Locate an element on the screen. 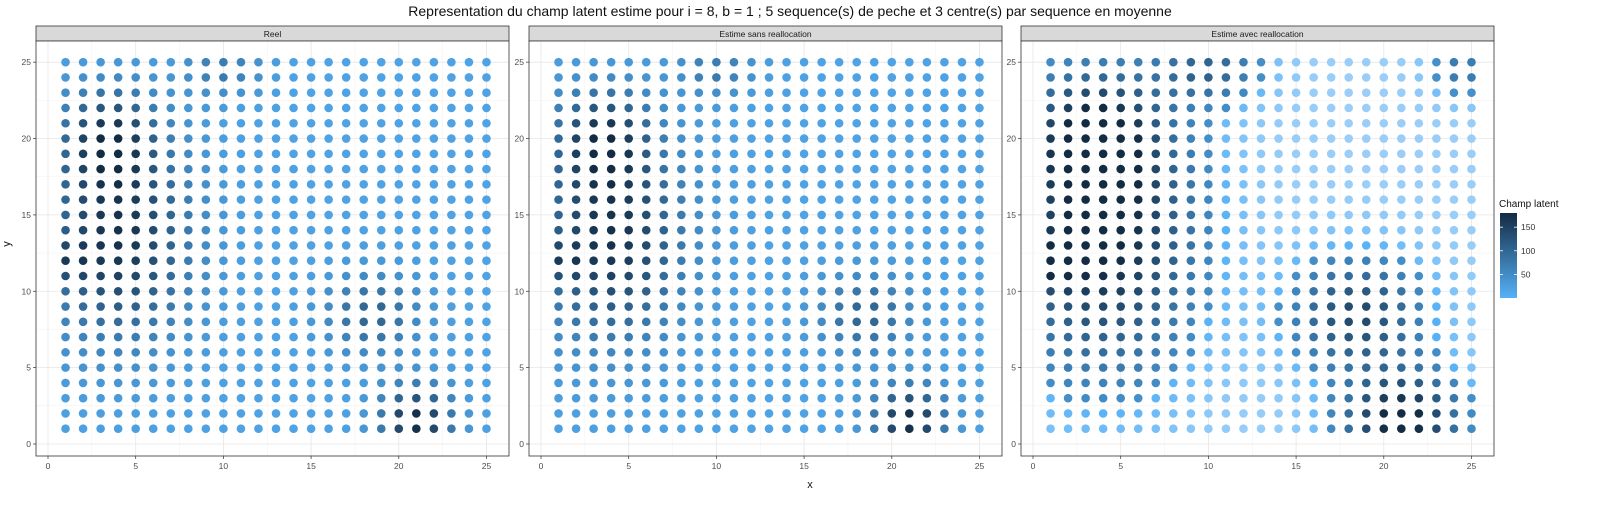 This screenshot has height=505, width=1600. x-tick-label: 15 is located at coordinates (1296, 466).